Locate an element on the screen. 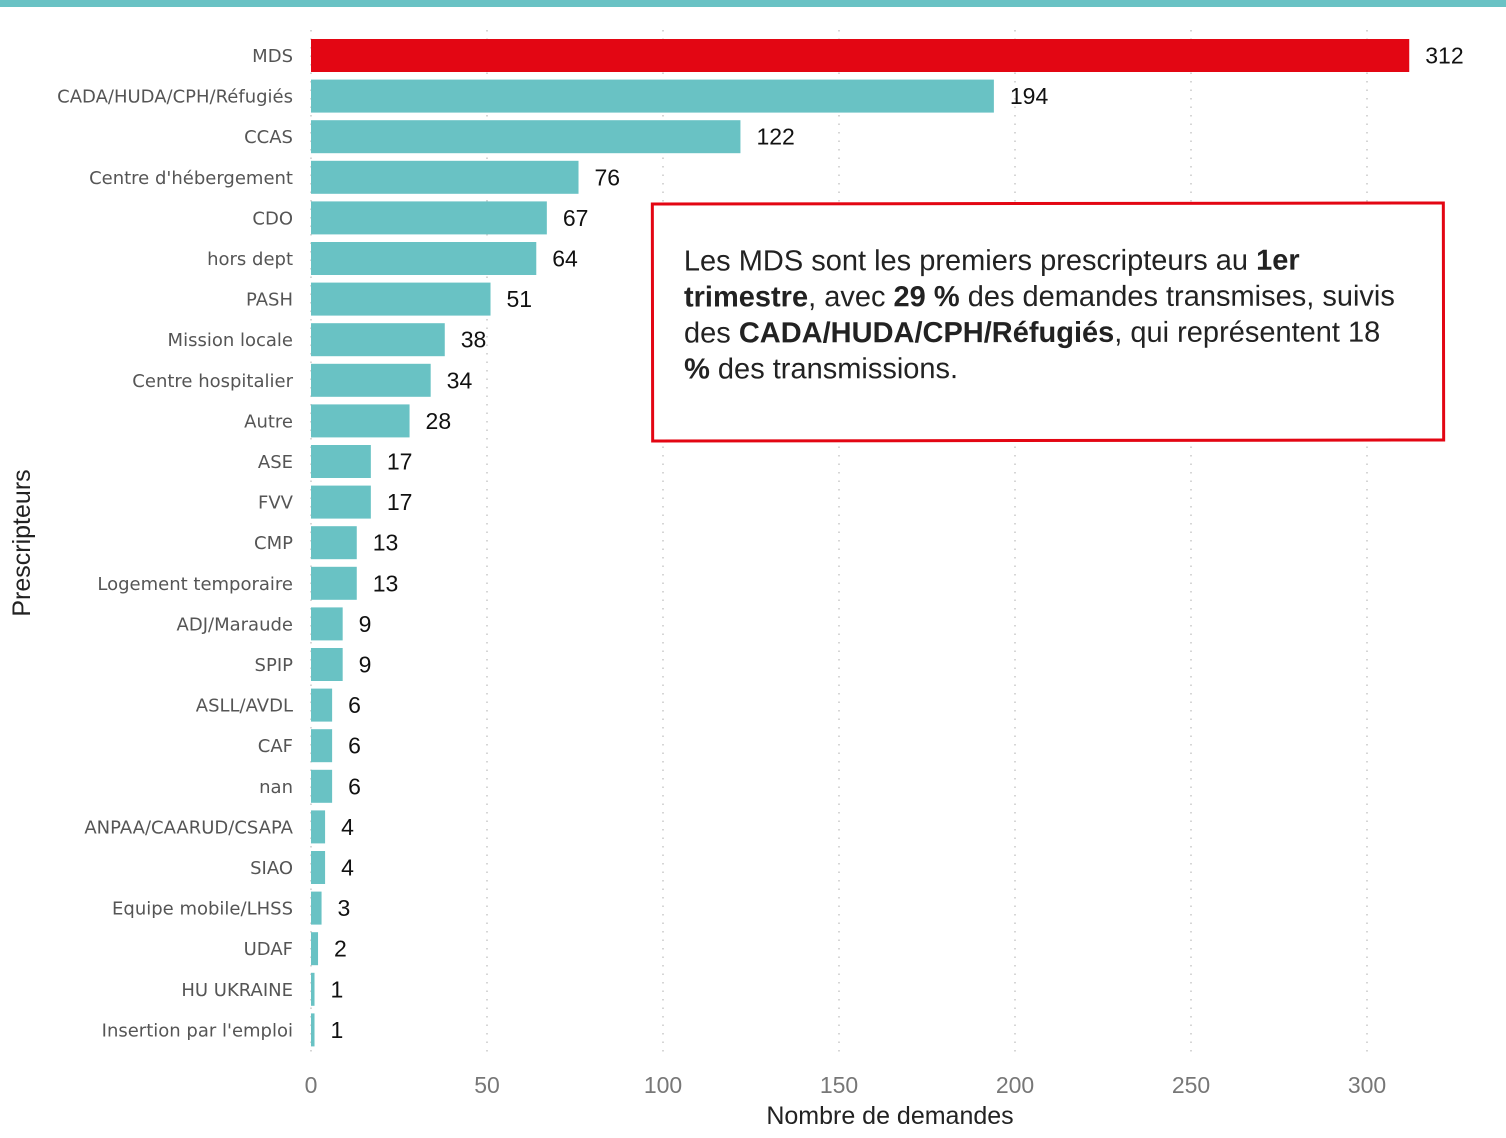 This screenshot has height=1138, width=1506. y-axis-title: Prescripteurs is located at coordinates (22, 542).